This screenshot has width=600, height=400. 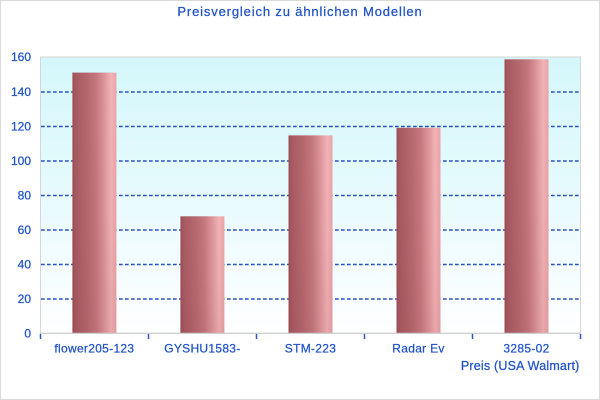 I want to click on svg-text: 20, so click(x=25, y=299).